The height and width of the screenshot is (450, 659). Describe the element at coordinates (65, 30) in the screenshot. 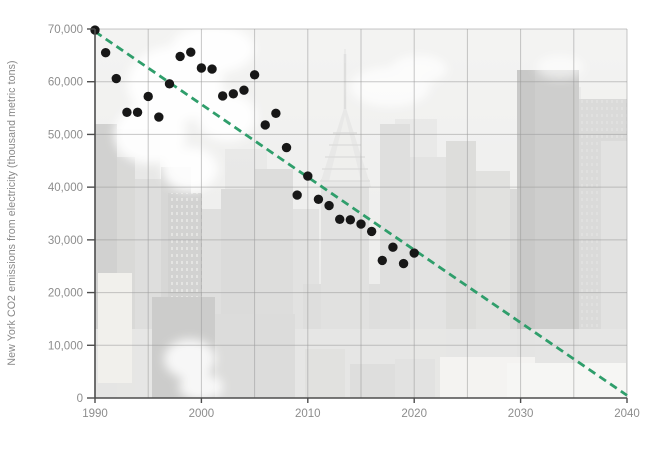

I see `y-axis-tick-label: 70,000` at that location.